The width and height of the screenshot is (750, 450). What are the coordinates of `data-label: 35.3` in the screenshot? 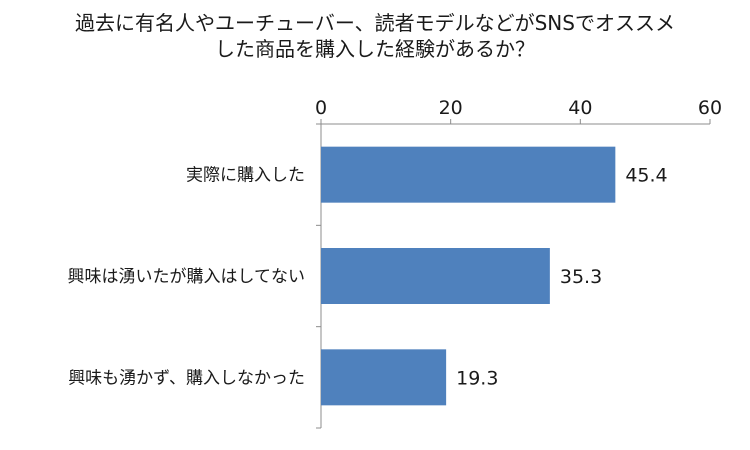 It's located at (581, 277).